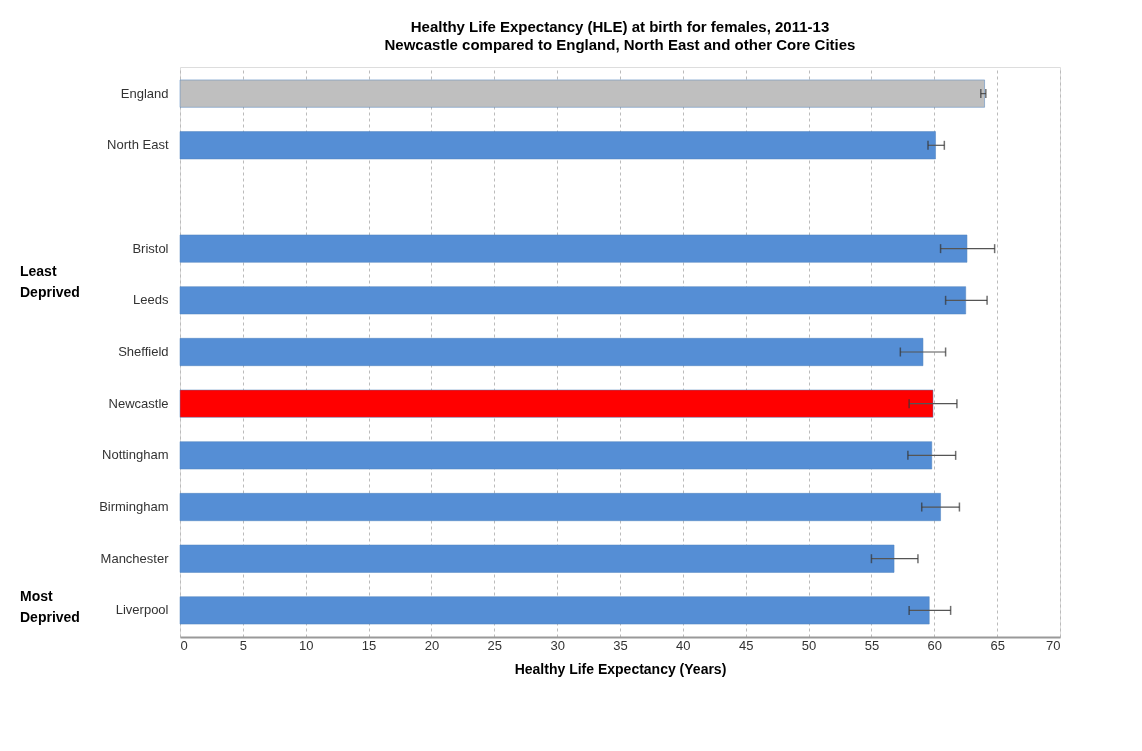 The height and width of the screenshot is (751, 1142). Describe the element at coordinates (50, 607) in the screenshot. I see `text: Most Deprived` at that location.